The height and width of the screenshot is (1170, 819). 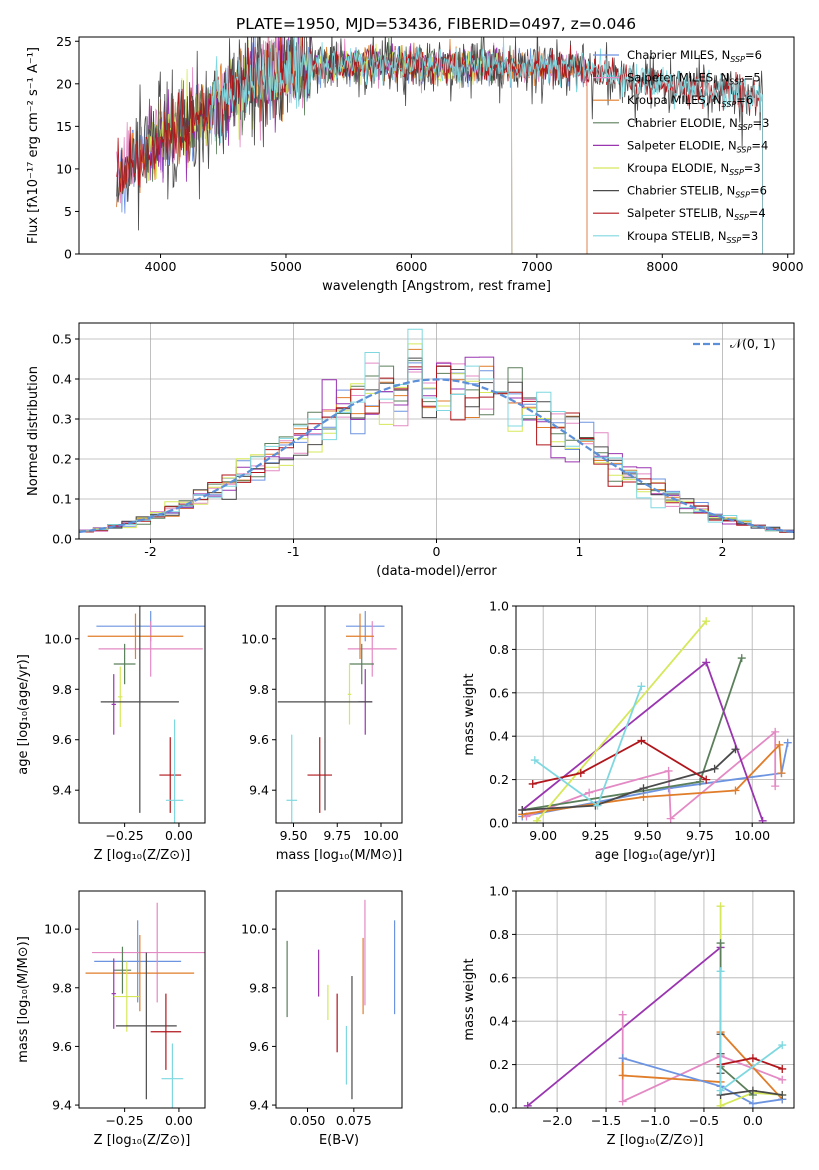 What do you see at coordinates (412, 266) in the screenshot?
I see `x-tick-label: 6000` at bounding box center [412, 266].